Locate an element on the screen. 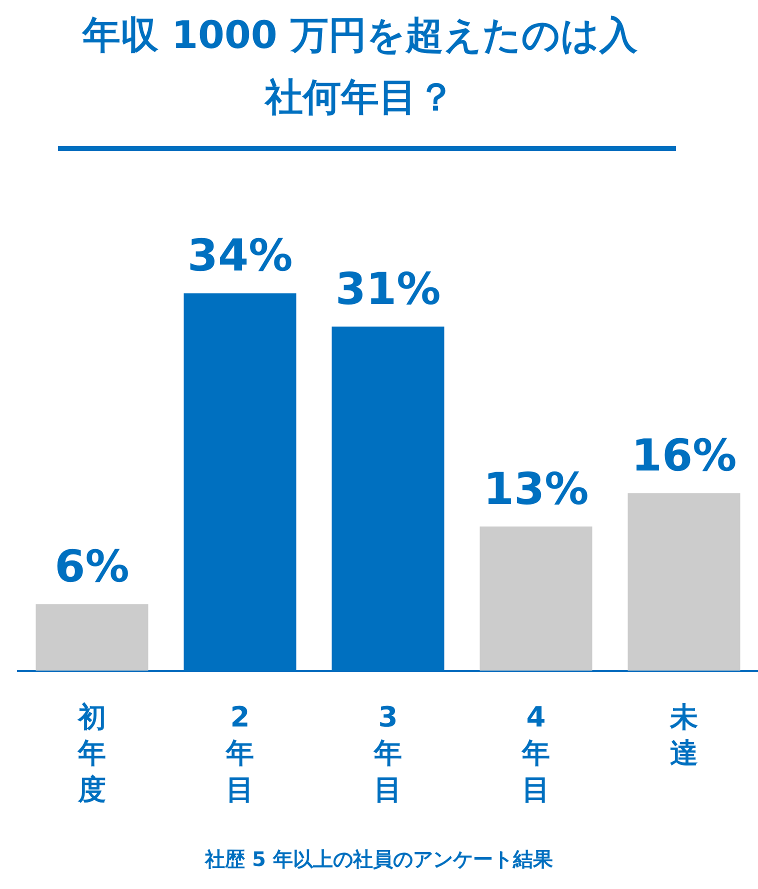  x-tick-label: 4年目 is located at coordinates (535, 753).